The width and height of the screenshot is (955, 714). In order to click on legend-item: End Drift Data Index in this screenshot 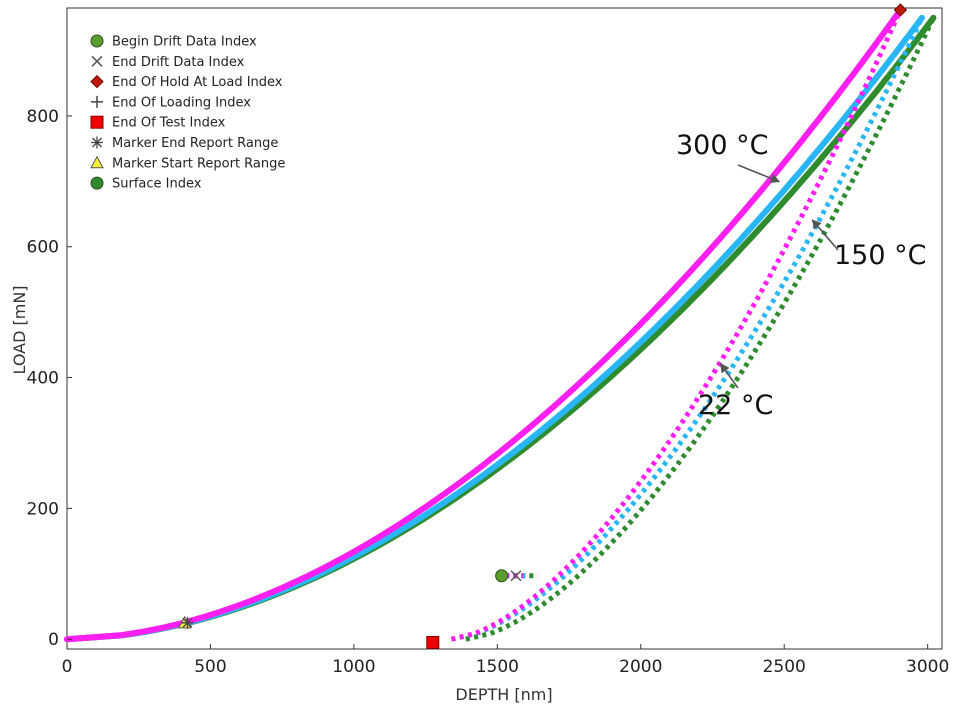, I will do `click(168, 62)`.